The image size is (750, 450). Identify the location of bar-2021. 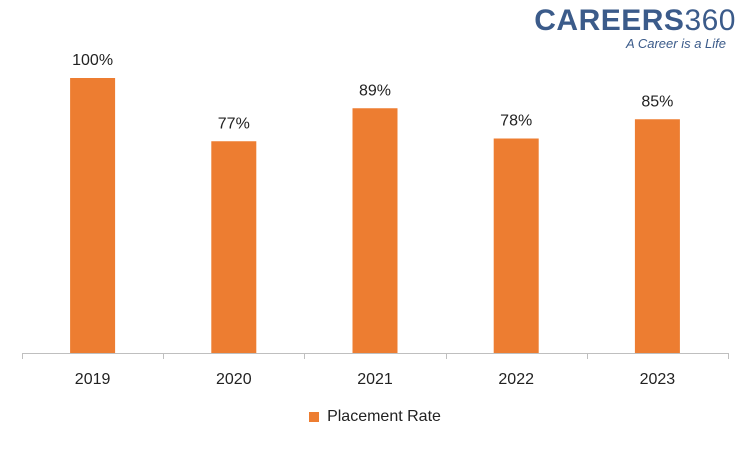
(375, 230).